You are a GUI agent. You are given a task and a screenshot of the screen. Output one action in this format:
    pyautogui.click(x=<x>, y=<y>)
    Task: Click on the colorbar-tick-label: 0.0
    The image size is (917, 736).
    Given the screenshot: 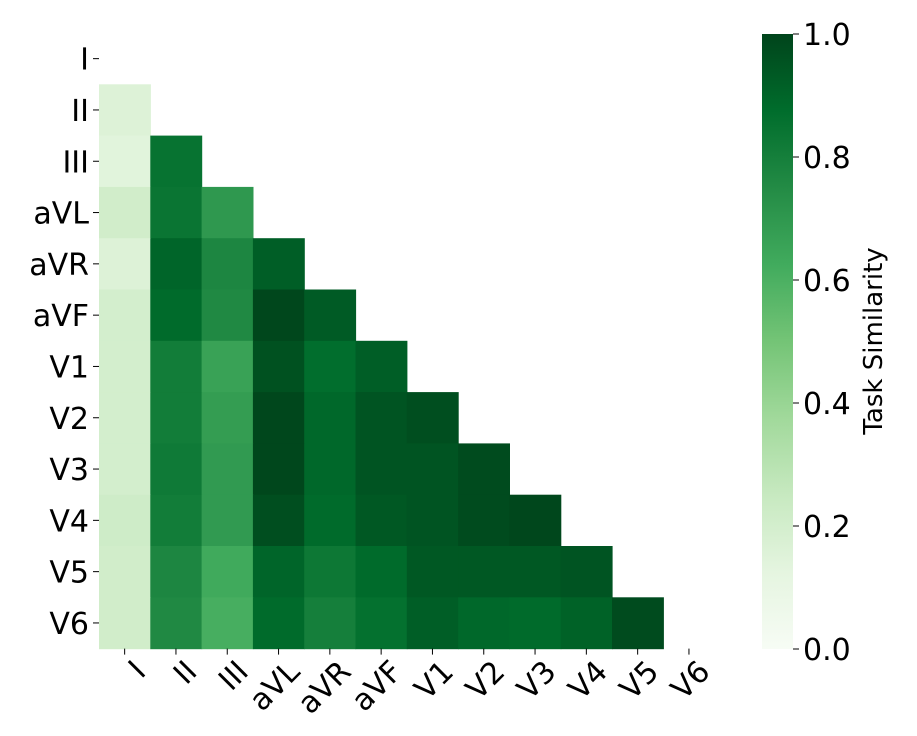 What is the action you would take?
    pyautogui.click(x=827, y=650)
    